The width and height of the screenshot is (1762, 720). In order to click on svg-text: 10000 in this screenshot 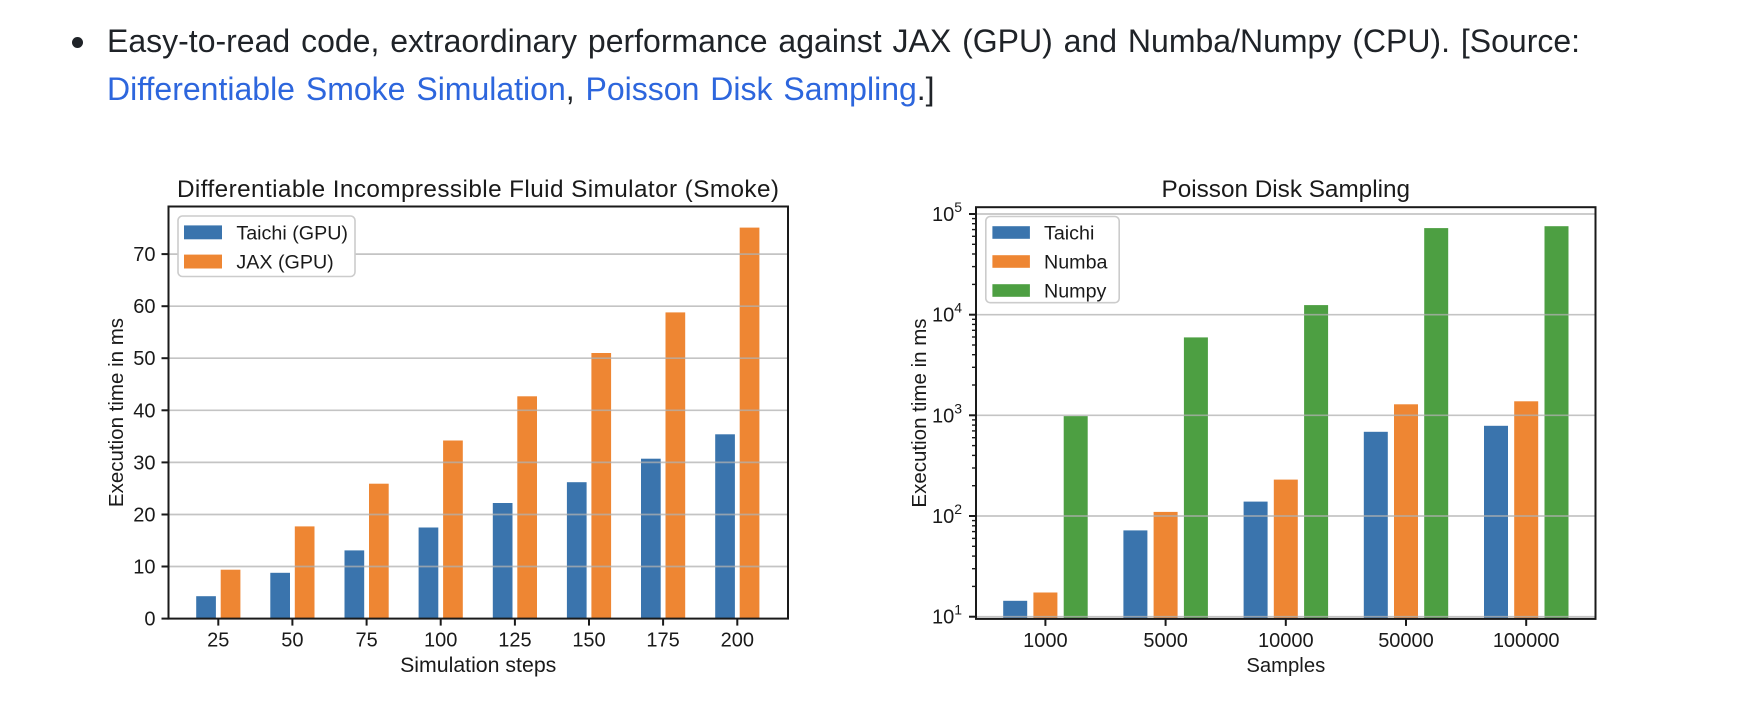, I will do `click(1286, 641)`.